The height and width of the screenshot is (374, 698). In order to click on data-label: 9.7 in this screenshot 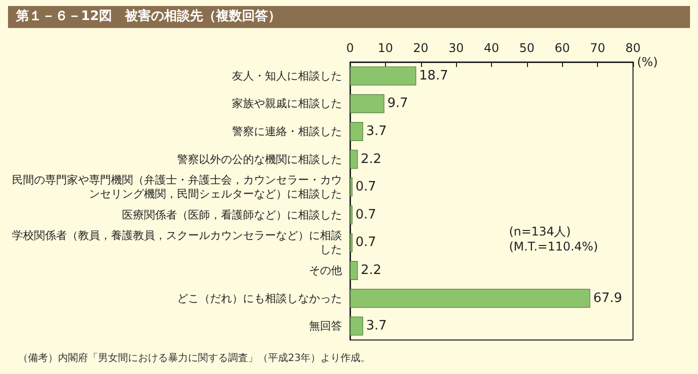, I will do `click(397, 104)`.